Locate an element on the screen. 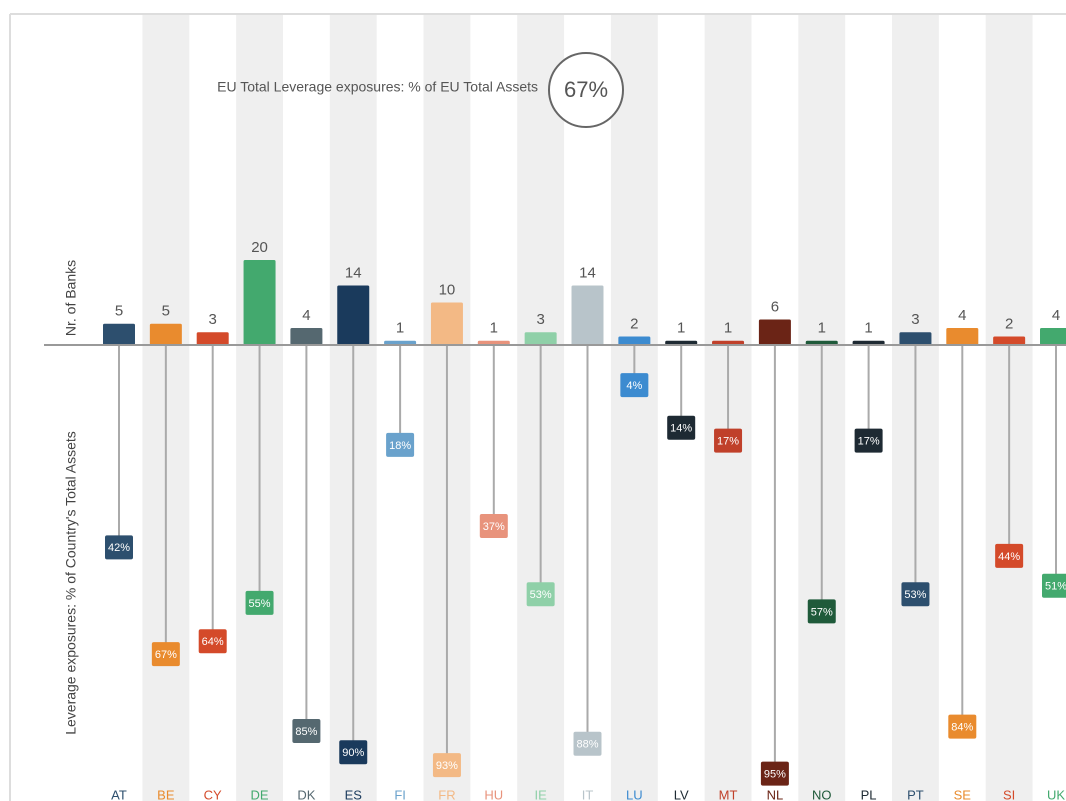  x-tick-label: LV is located at coordinates (681, 794).